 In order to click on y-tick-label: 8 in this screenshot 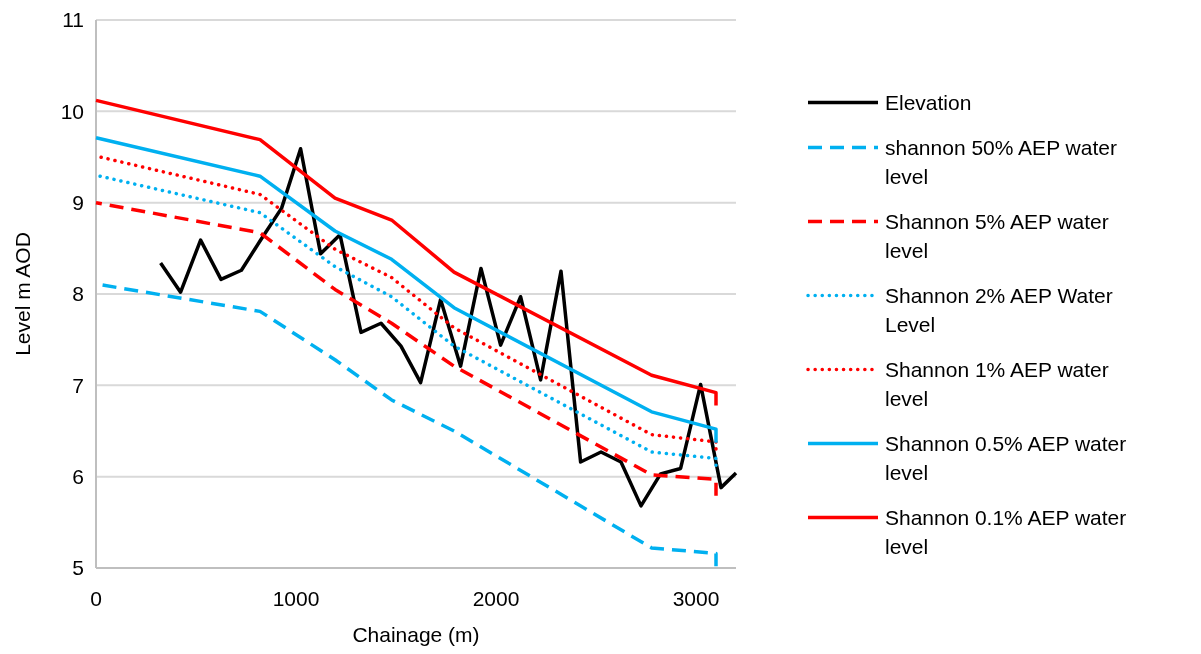, I will do `click(78, 294)`.